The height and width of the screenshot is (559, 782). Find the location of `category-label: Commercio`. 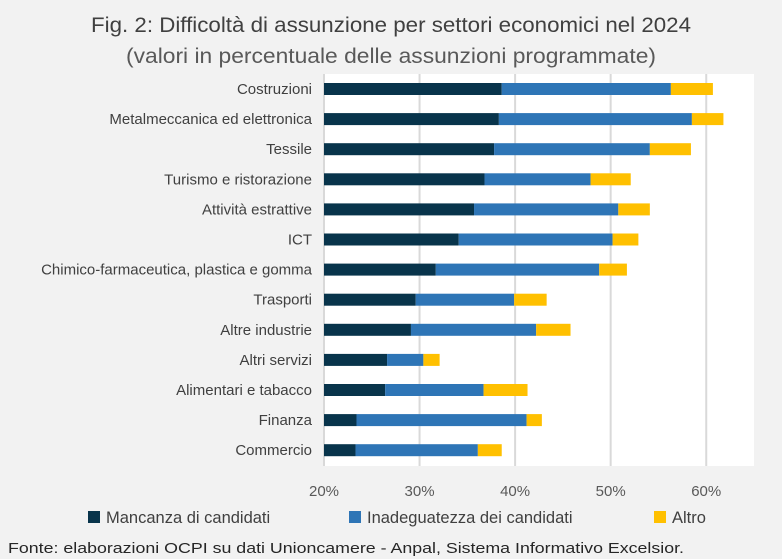

category-label: Commercio is located at coordinates (273, 450).